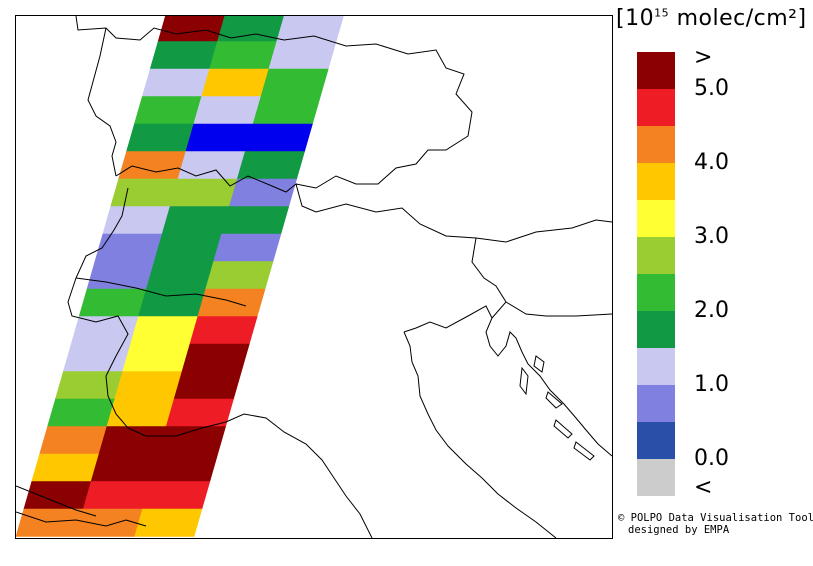 This screenshot has height=566, width=813. Describe the element at coordinates (711, 310) in the screenshot. I see `legend-label-2: 2.0` at that location.